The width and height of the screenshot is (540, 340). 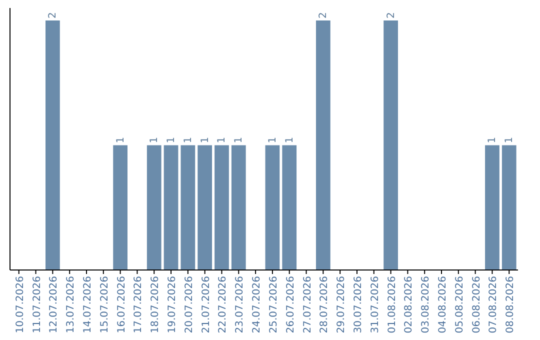 I want to click on x-tick-label: 05.08.2026, so click(x=460, y=305).